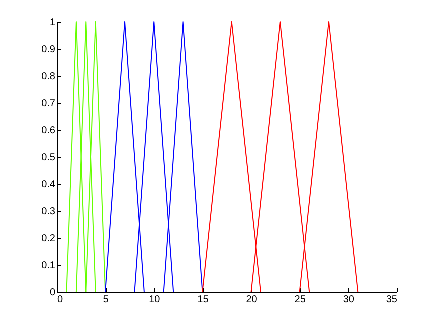 Image resolution: width=436 pixels, height=328 pixels. What do you see at coordinates (53, 23) in the screenshot?
I see `y-tick-label: 1` at bounding box center [53, 23].